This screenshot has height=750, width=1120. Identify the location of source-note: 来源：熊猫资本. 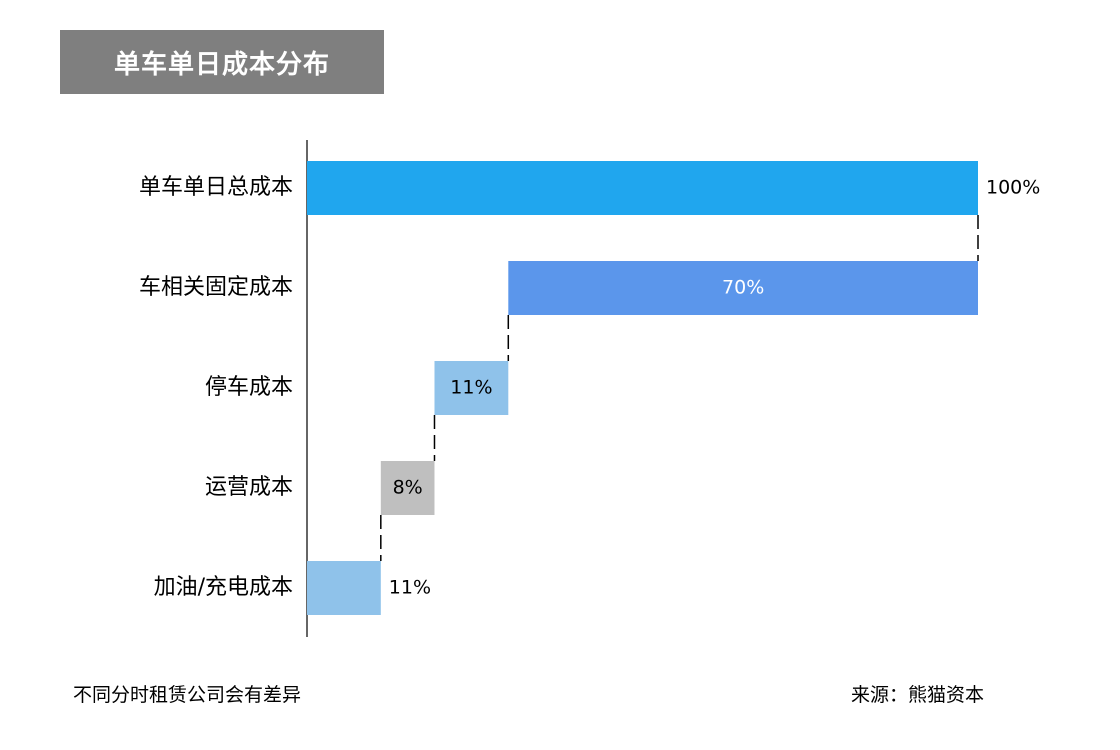
(918, 695).